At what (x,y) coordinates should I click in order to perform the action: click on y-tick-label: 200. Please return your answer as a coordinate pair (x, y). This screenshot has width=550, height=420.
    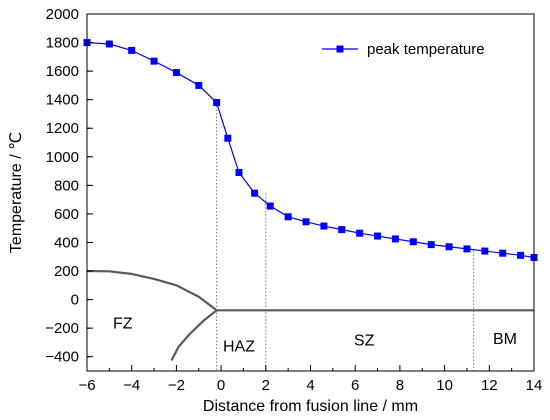
    Looking at the image, I should click on (66, 271).